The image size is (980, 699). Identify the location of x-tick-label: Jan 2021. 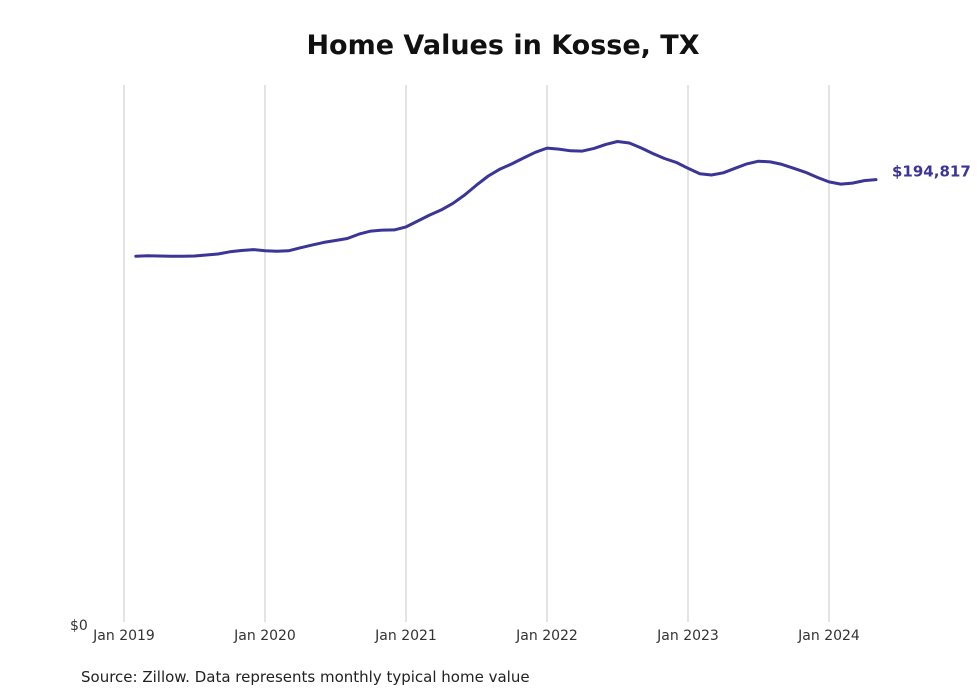
(405, 636).